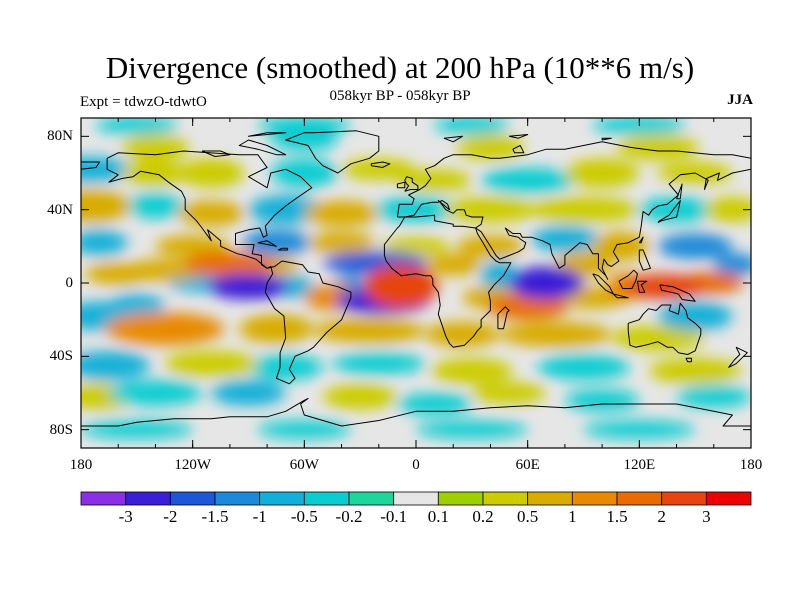 The image size is (800, 600). I want to click on x-tick-label: 60W, so click(304, 465).